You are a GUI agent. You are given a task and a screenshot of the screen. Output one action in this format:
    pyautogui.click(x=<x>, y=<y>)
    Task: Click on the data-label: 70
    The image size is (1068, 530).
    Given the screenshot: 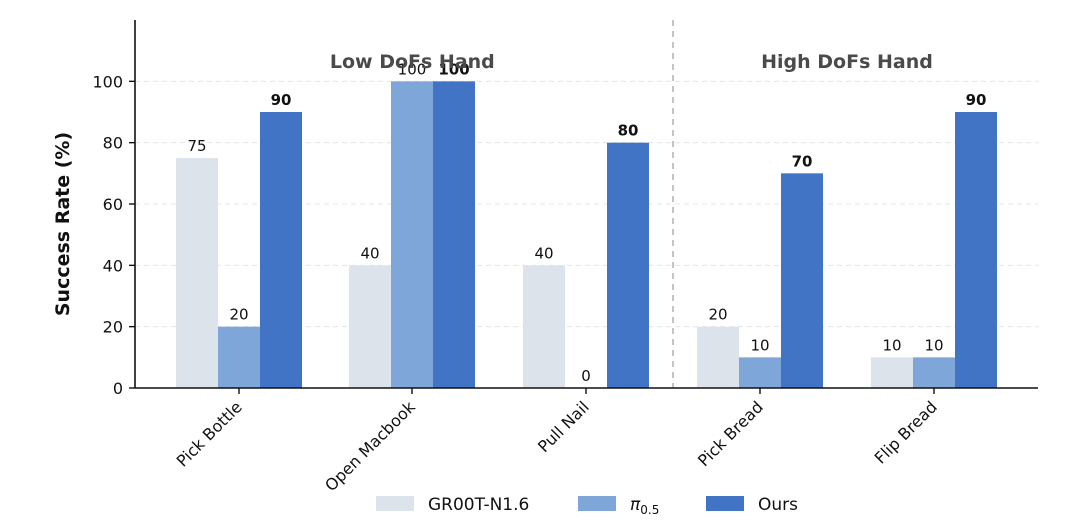 What is the action you would take?
    pyautogui.click(x=802, y=161)
    